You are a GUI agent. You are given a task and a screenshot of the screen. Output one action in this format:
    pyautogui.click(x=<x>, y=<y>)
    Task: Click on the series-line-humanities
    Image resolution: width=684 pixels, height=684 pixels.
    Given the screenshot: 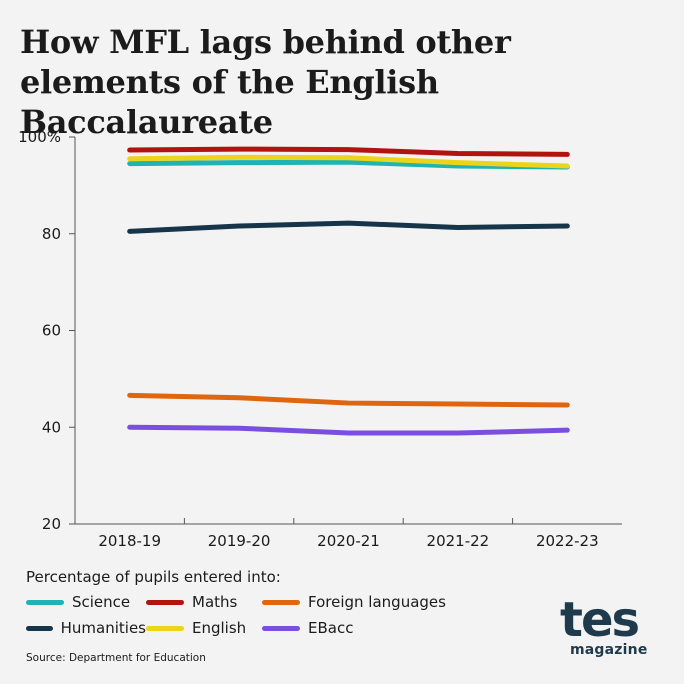 What is the action you would take?
    pyautogui.click(x=348, y=227)
    